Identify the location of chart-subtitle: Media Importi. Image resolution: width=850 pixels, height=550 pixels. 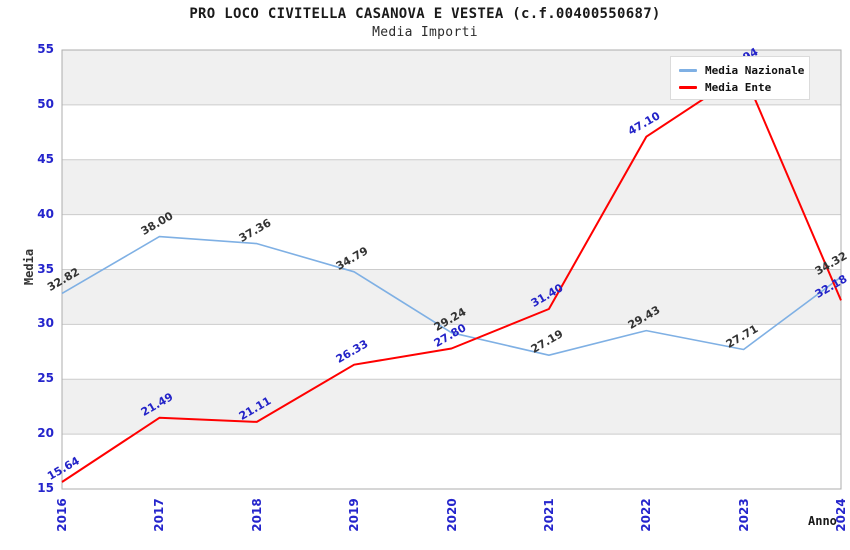
(425, 32).